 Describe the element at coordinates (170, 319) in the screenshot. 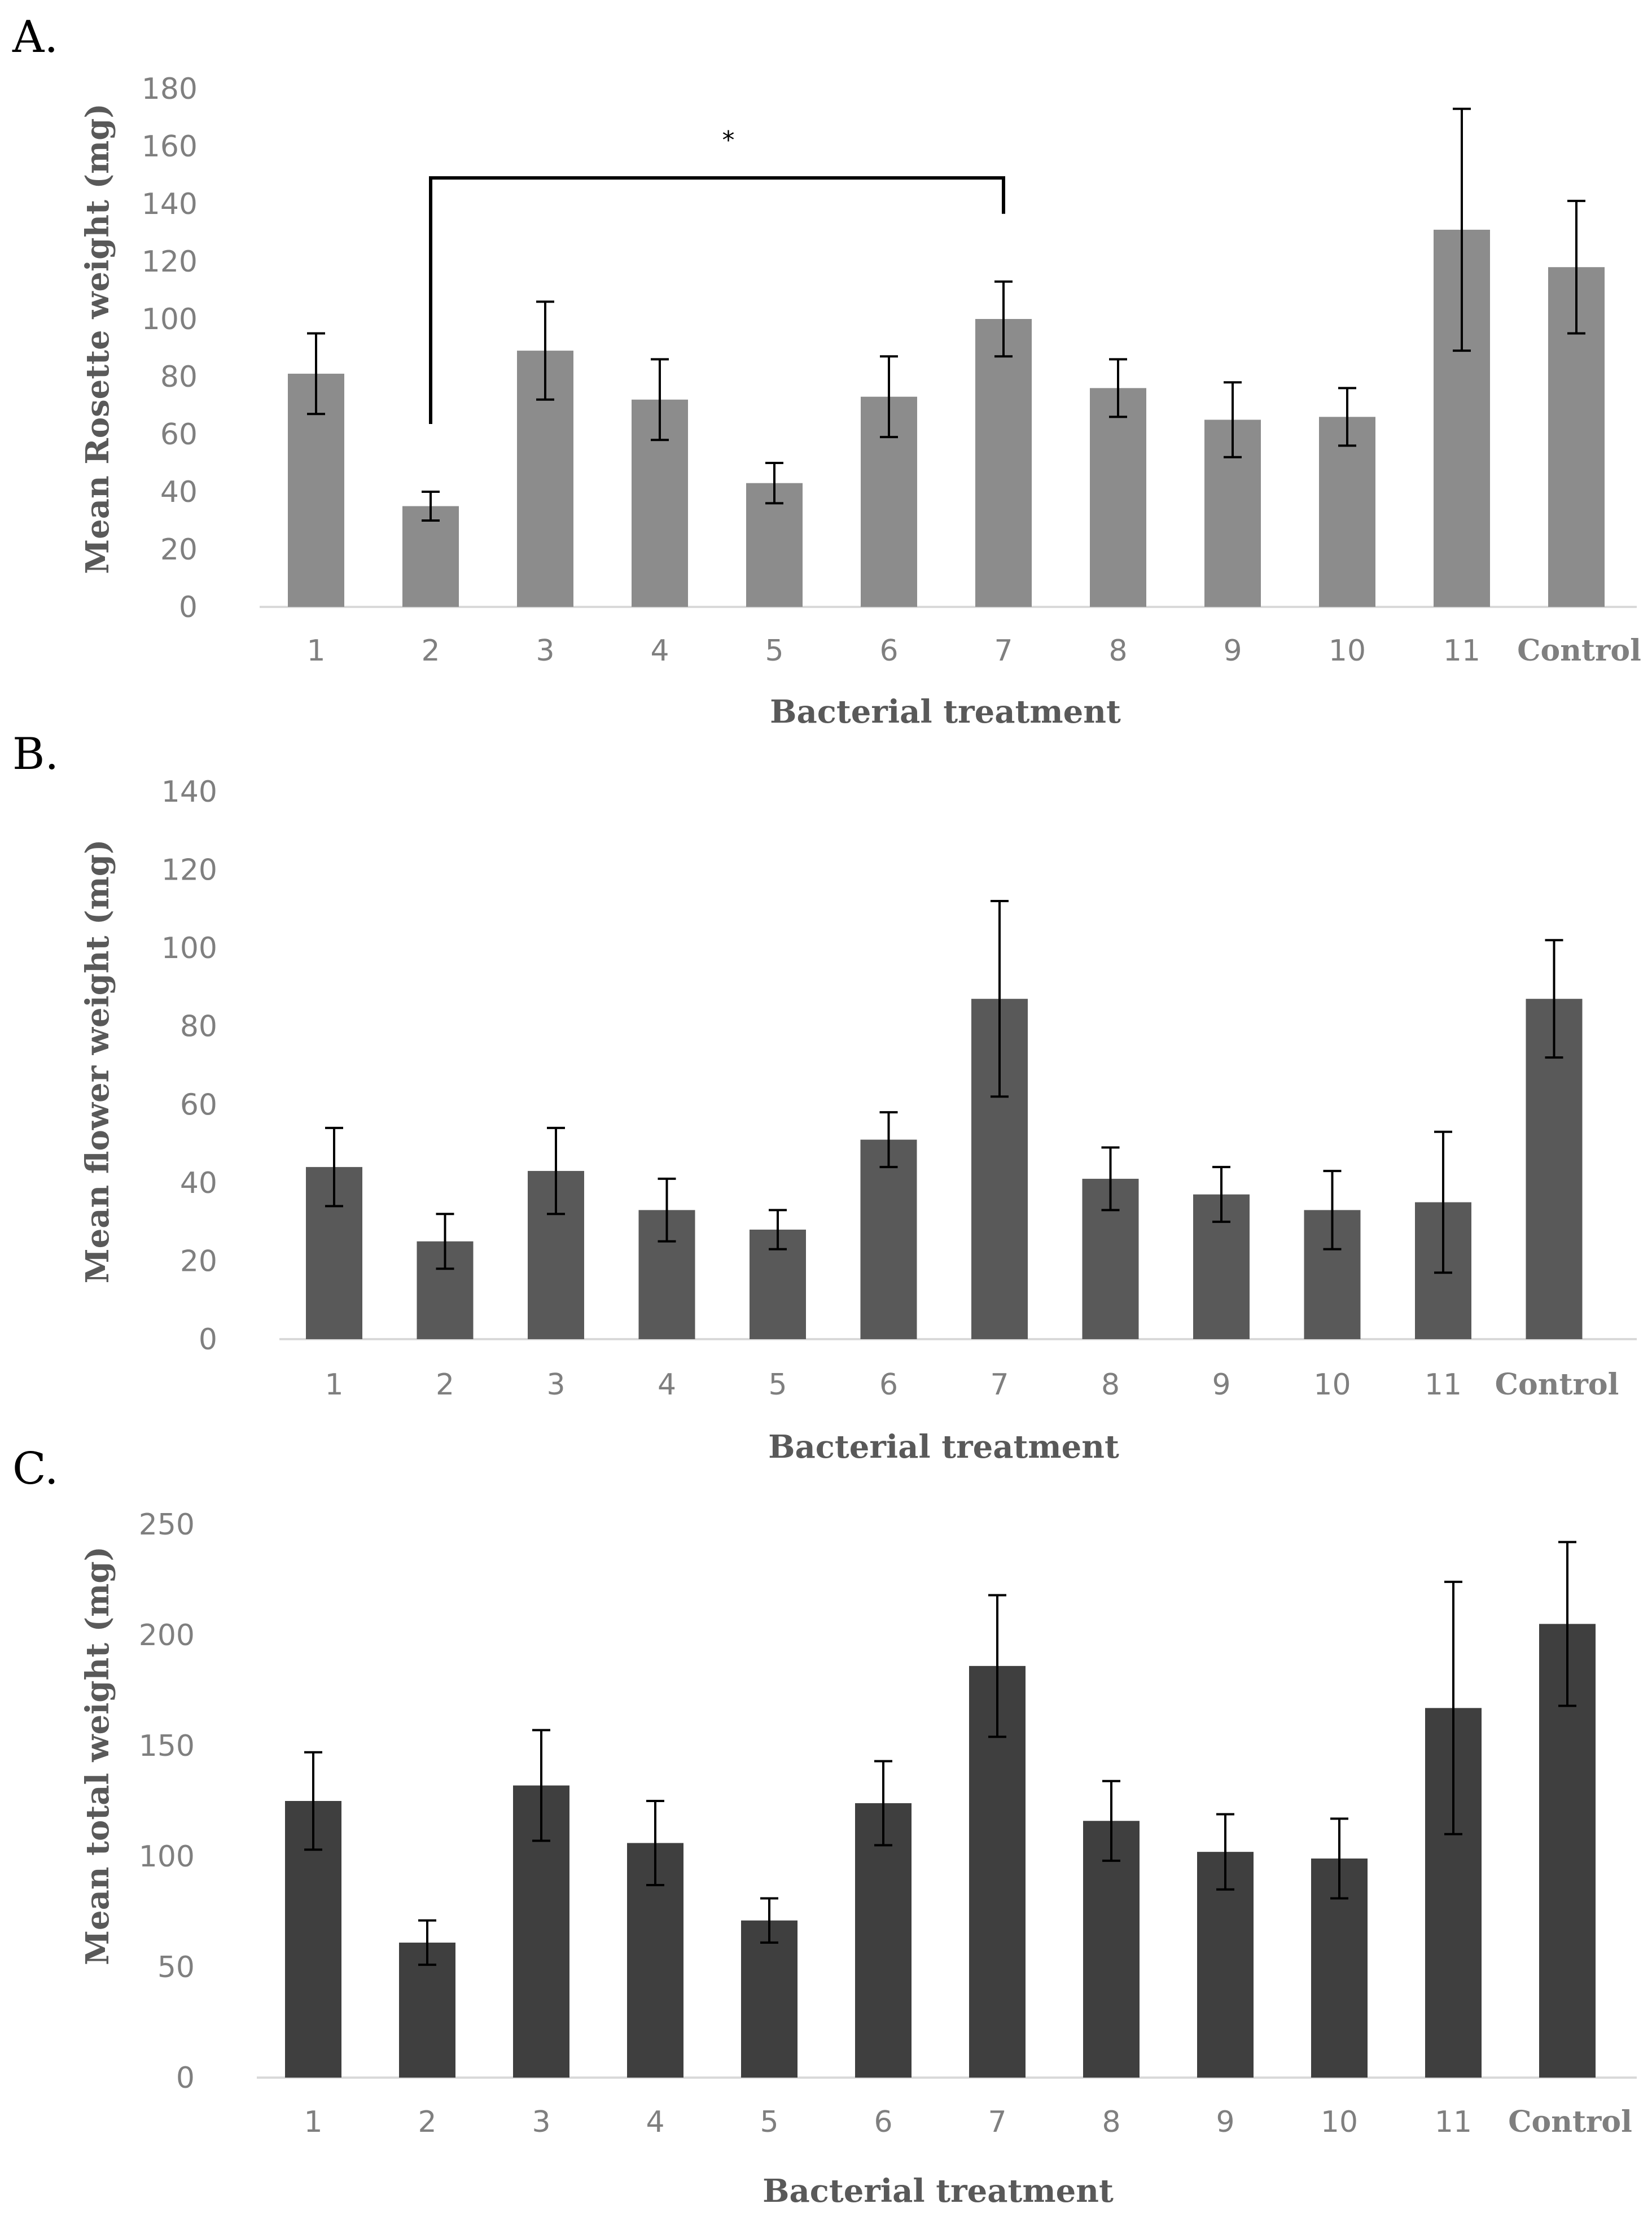

I see `y-tick-label: 100` at that location.